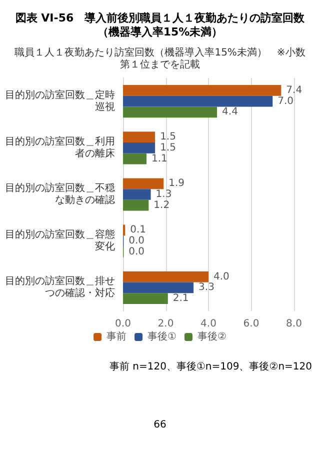  What do you see at coordinates (160, 25) in the screenshot?
I see `chart-title: 図表 VI-56 導入前後別職員１人１夜勤あたりの訪室回数（機器導入率15%未満）` at bounding box center [160, 25].